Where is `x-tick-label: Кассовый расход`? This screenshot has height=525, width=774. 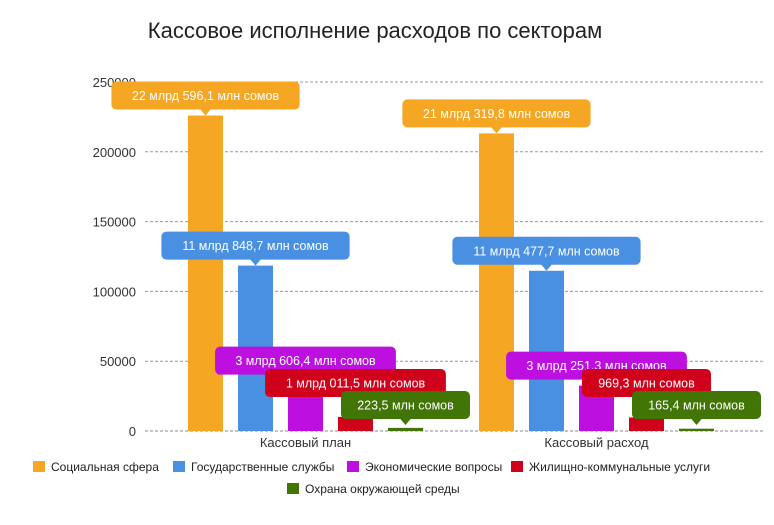 x-tick-label: Кассовый расход is located at coordinates (596, 442).